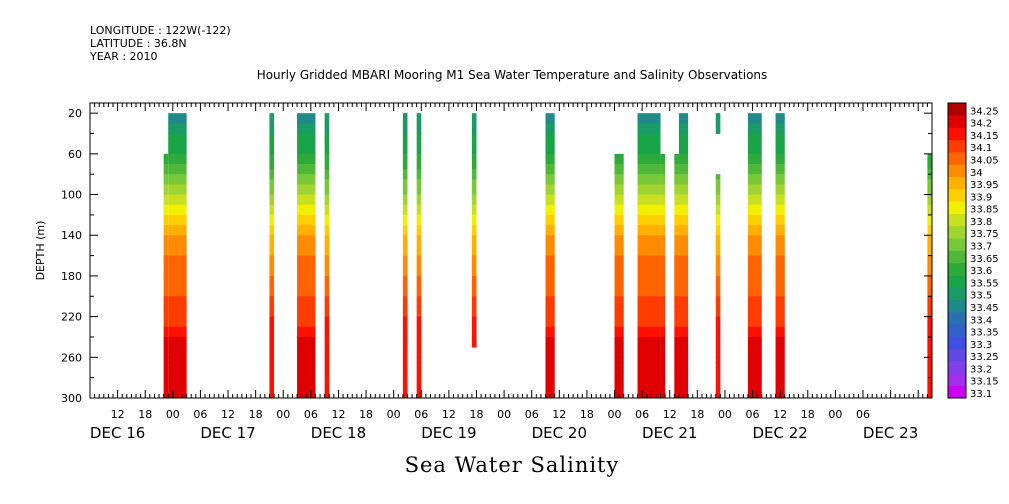  What do you see at coordinates (173, 414) in the screenshot?
I see `x-hour-label: 00` at bounding box center [173, 414].